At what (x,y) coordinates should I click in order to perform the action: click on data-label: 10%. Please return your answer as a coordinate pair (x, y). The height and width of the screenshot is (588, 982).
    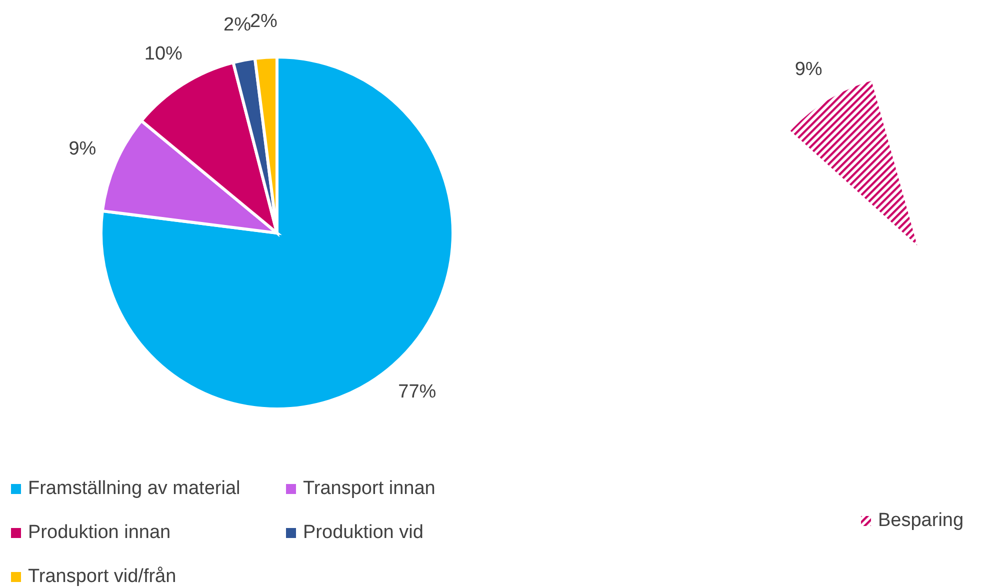
    Looking at the image, I should click on (163, 54).